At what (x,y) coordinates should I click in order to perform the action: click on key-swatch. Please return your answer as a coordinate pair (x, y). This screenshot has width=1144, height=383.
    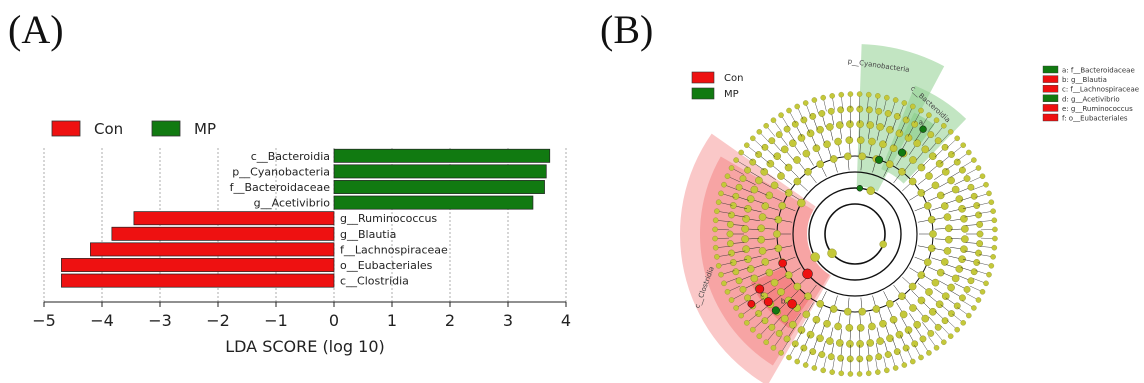
    Looking at the image, I should click on (1050, 117).